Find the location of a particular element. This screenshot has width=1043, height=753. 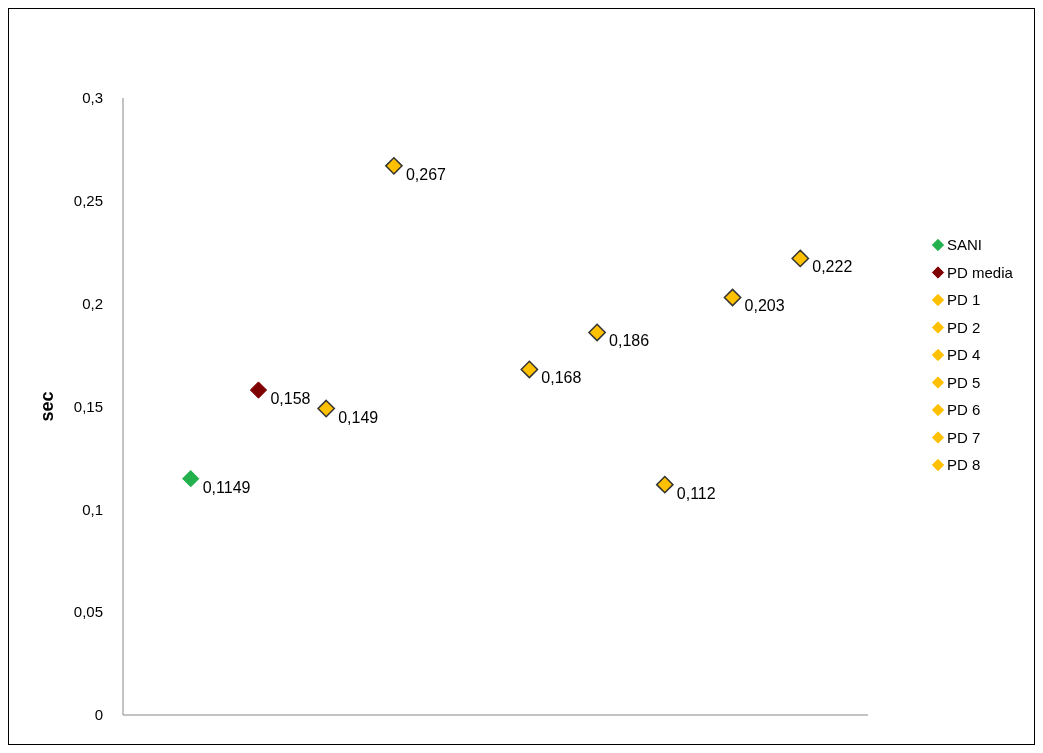

y-tick-label: 0,2 is located at coordinates (92, 303).